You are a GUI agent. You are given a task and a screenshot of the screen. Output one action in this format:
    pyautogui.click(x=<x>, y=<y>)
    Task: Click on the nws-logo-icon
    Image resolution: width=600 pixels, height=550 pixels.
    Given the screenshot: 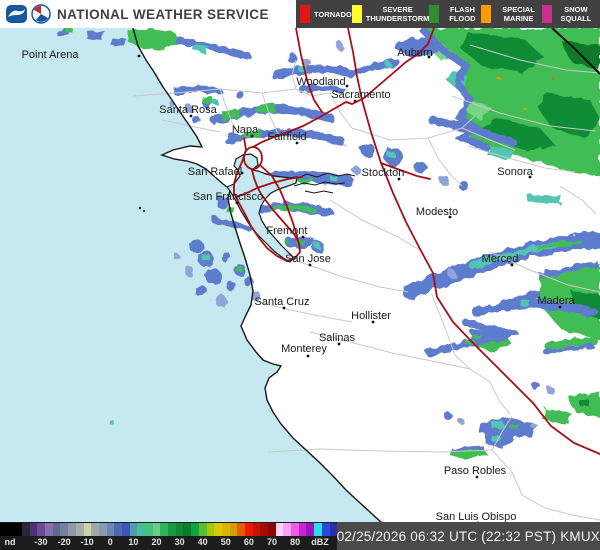 What is the action you would take?
    pyautogui.click(x=41, y=14)
    